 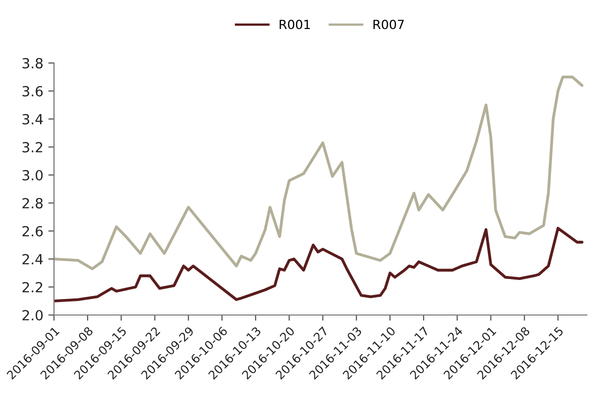 I want to click on y-tick-label: 2.0, so click(x=32, y=315).